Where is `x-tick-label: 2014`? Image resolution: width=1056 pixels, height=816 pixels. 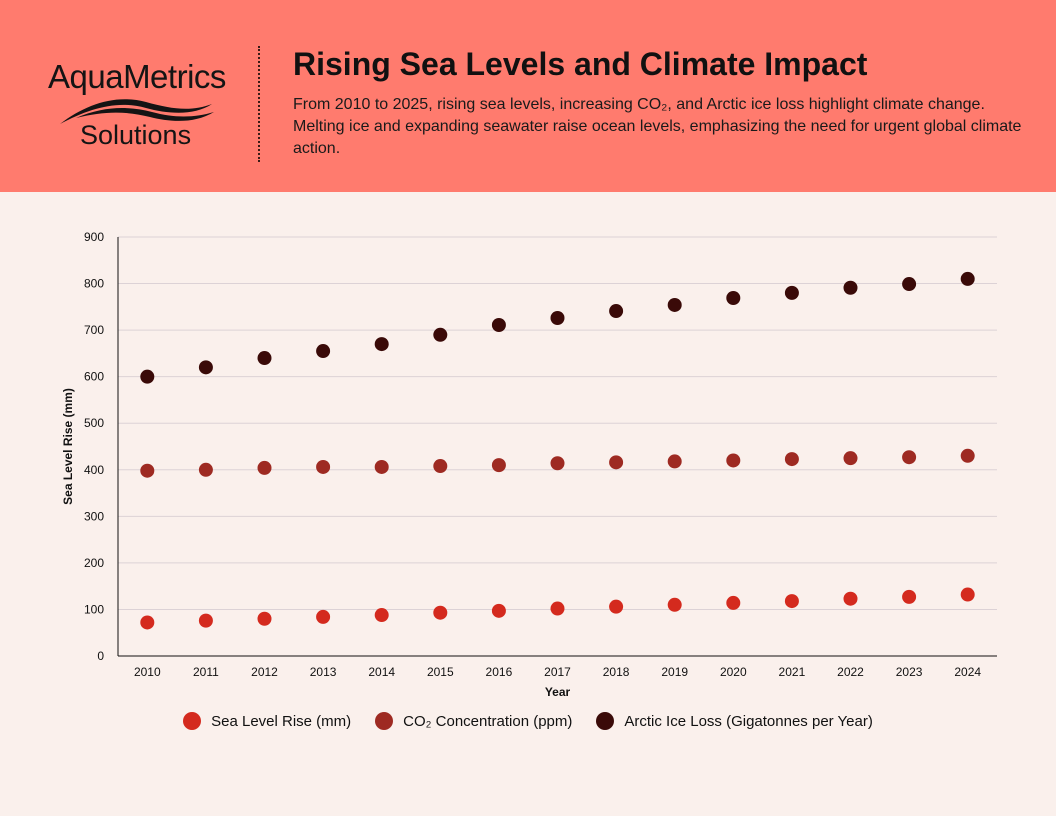
x-tick-label: 2014 is located at coordinates (381, 672).